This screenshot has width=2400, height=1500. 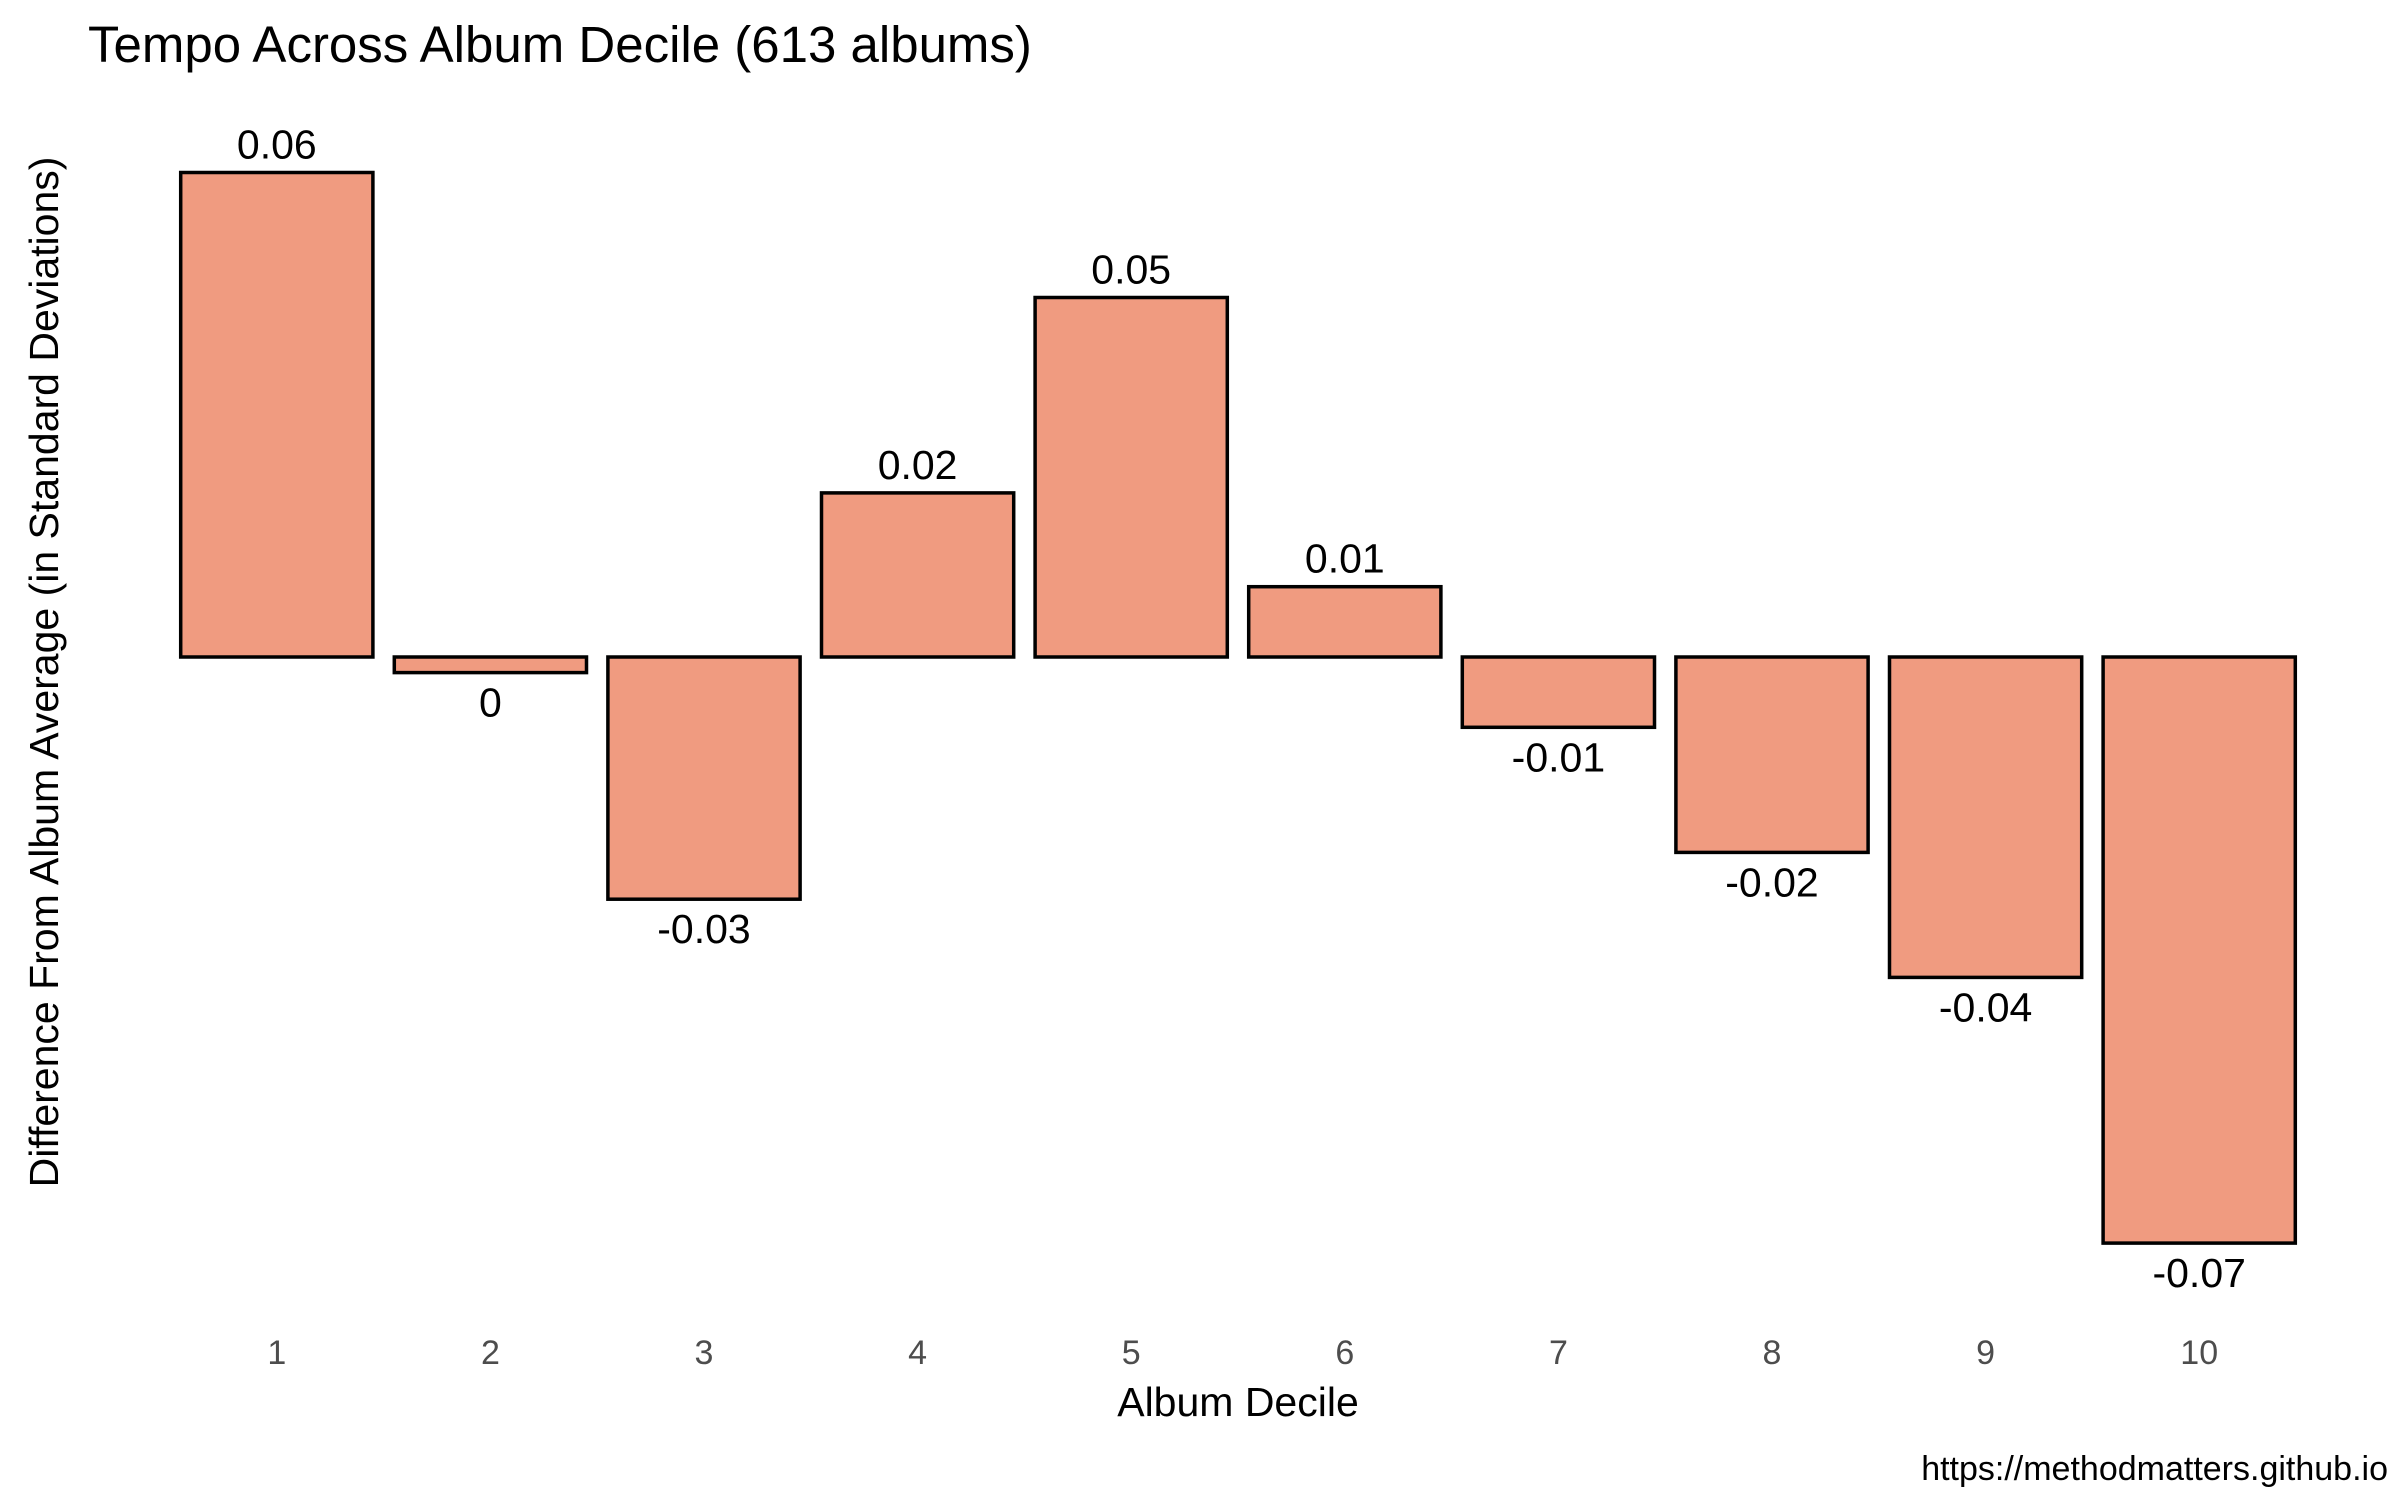 I want to click on data-label-decile-8: -0.02, so click(x=1771, y=882).